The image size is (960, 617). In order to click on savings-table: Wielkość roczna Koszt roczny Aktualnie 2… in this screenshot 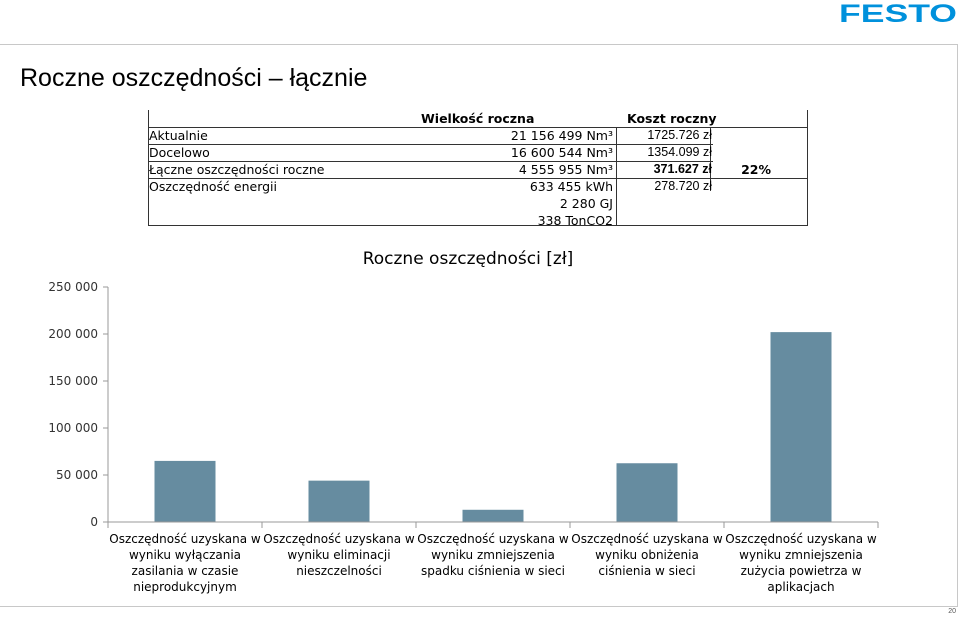, I will do `click(478, 169)`.